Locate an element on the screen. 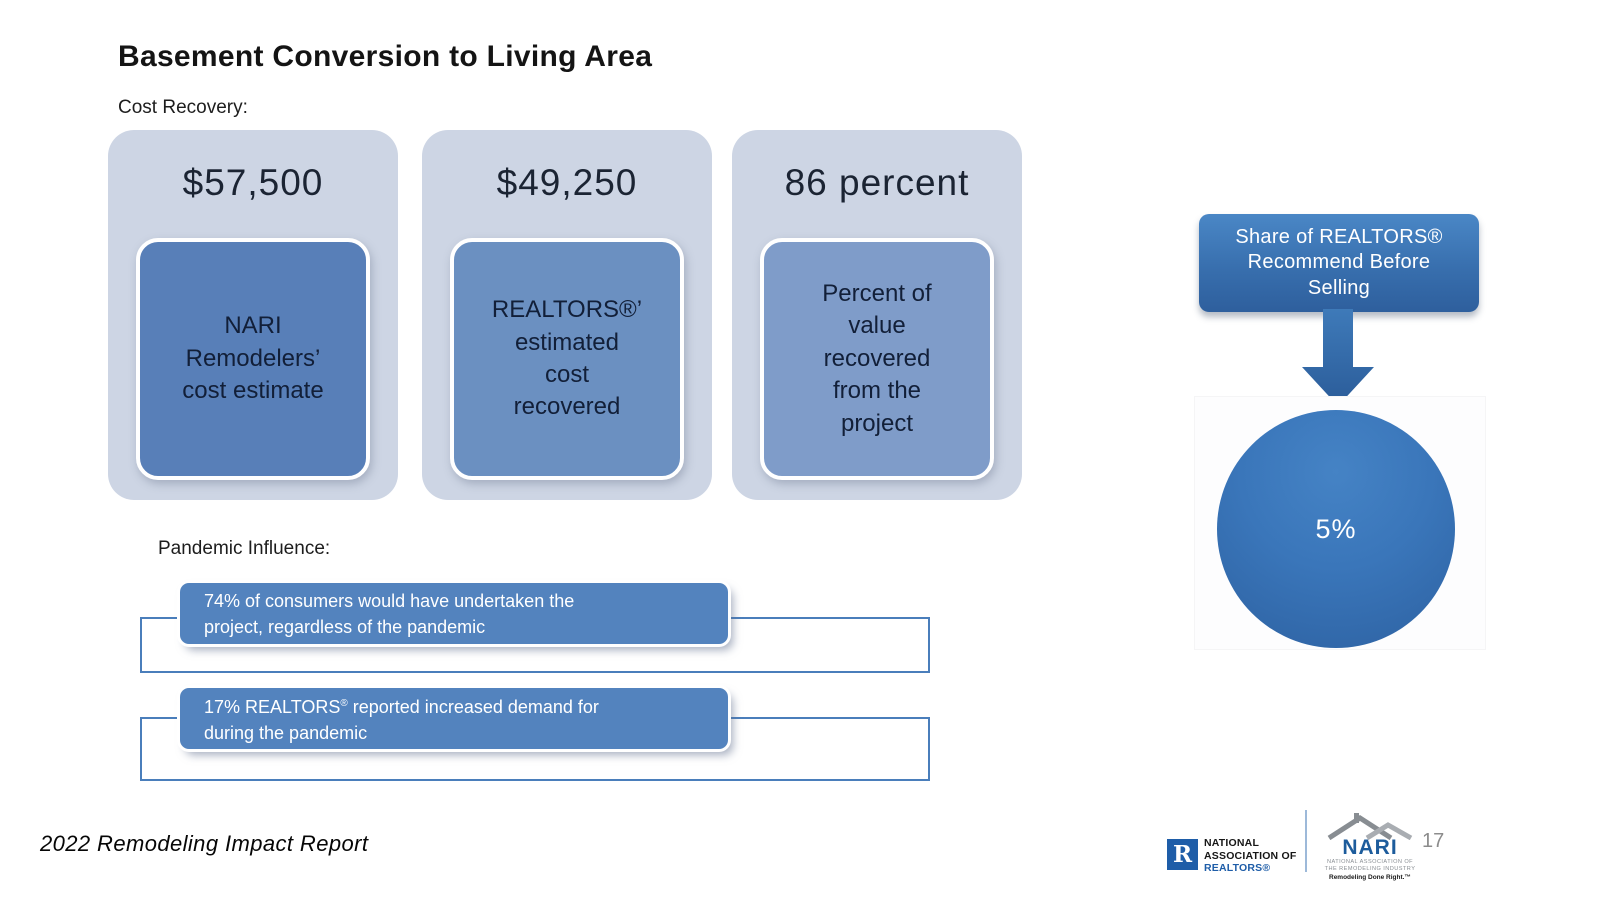 The image size is (1600, 900). pandemic-influence-label: Pandemic Influence: is located at coordinates (244, 548).